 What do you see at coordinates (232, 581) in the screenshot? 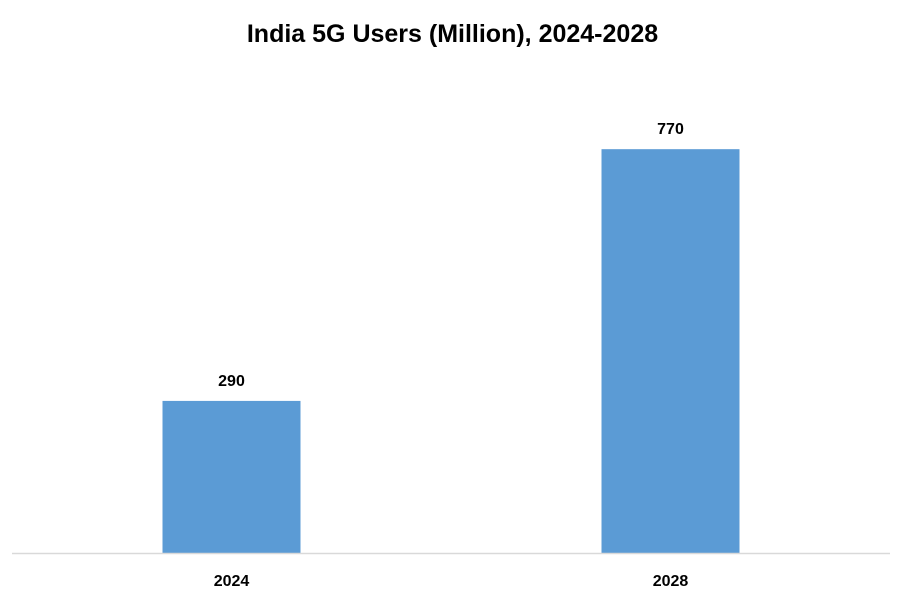
I see `x-tick-label-2024: 2024` at bounding box center [232, 581].